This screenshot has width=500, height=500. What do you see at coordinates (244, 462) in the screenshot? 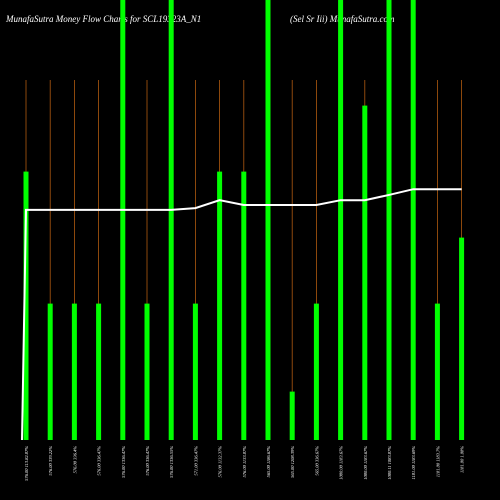
I see `x-tick-label: 576.00 1133.87%` at bounding box center [244, 462].